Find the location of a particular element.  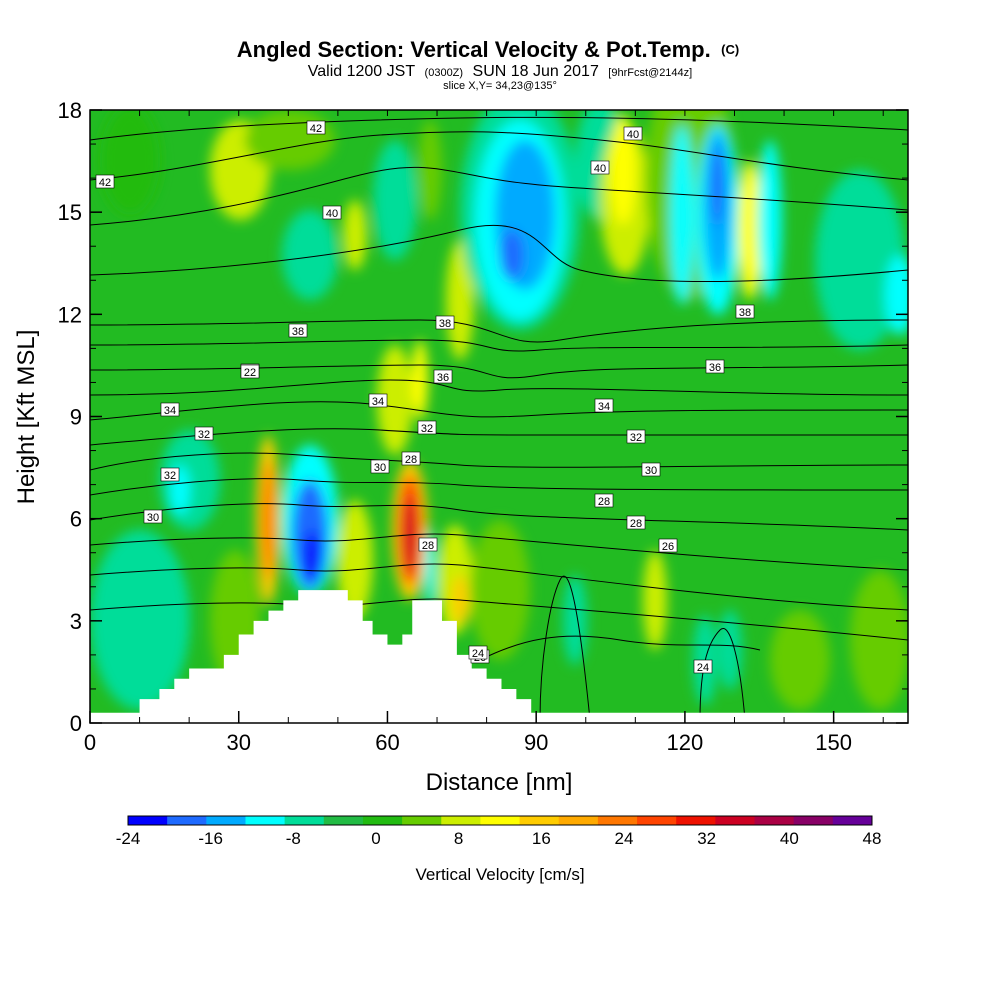

svg-text: 42 is located at coordinates (105, 183).